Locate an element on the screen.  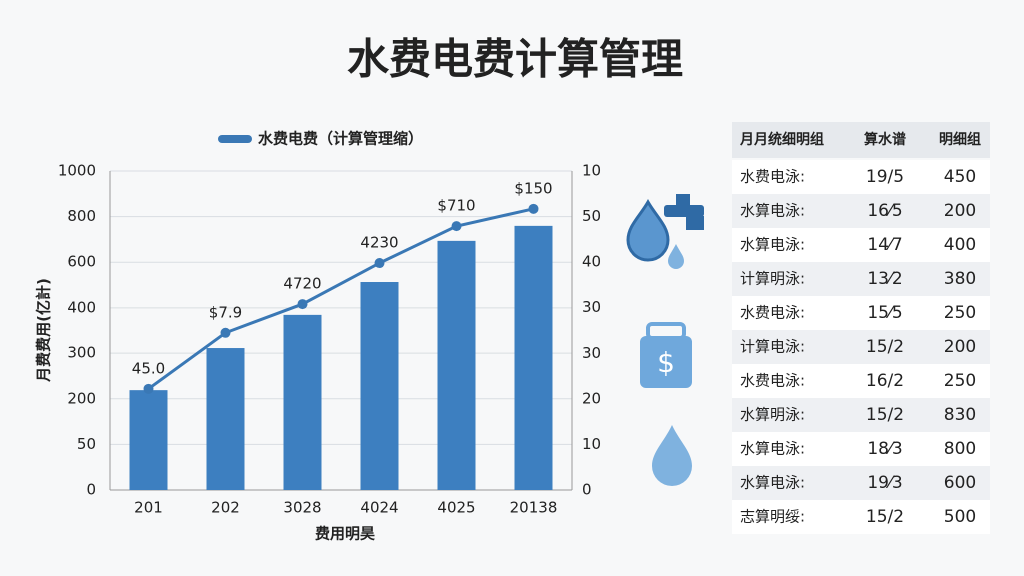
annotation: $7.9 is located at coordinates (225, 312).